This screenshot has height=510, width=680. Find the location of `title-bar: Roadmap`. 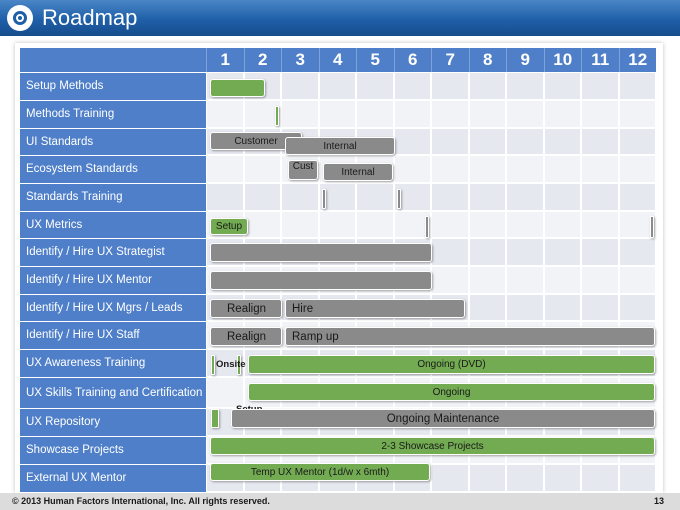

title-bar: Roadmap is located at coordinates (340, 18).